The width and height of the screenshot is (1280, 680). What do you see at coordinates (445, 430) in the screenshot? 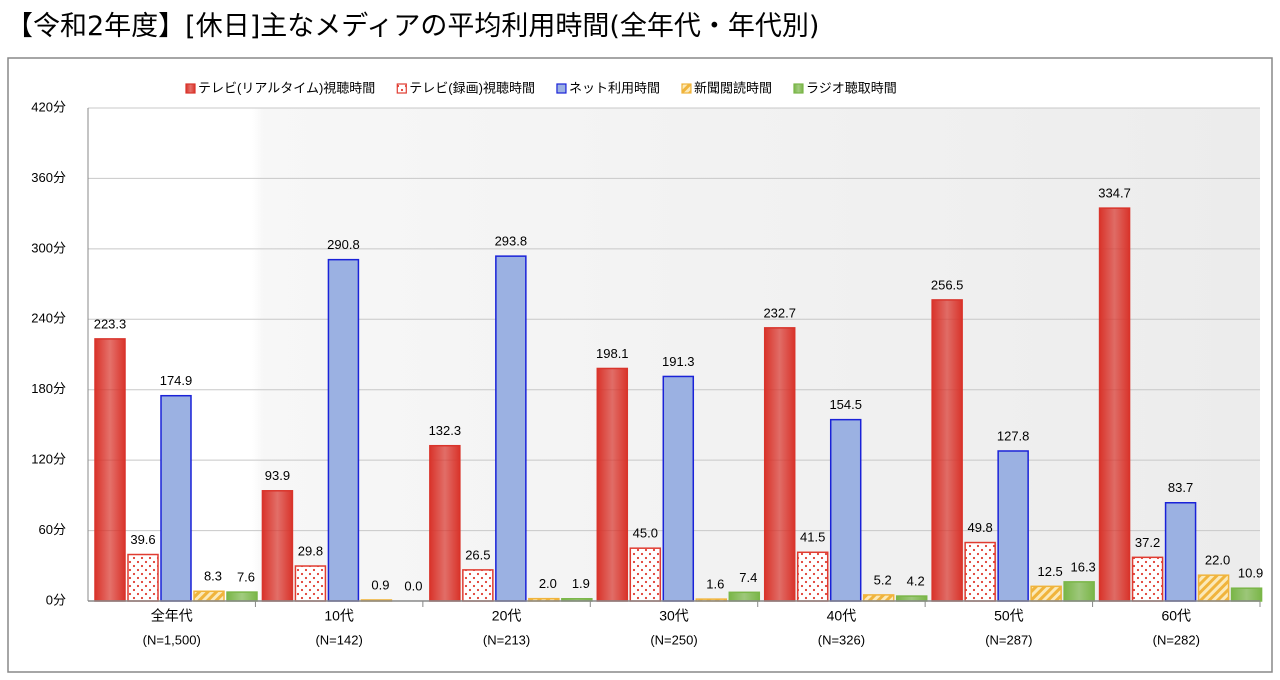
I see `value-label: 132.3` at bounding box center [445, 430].